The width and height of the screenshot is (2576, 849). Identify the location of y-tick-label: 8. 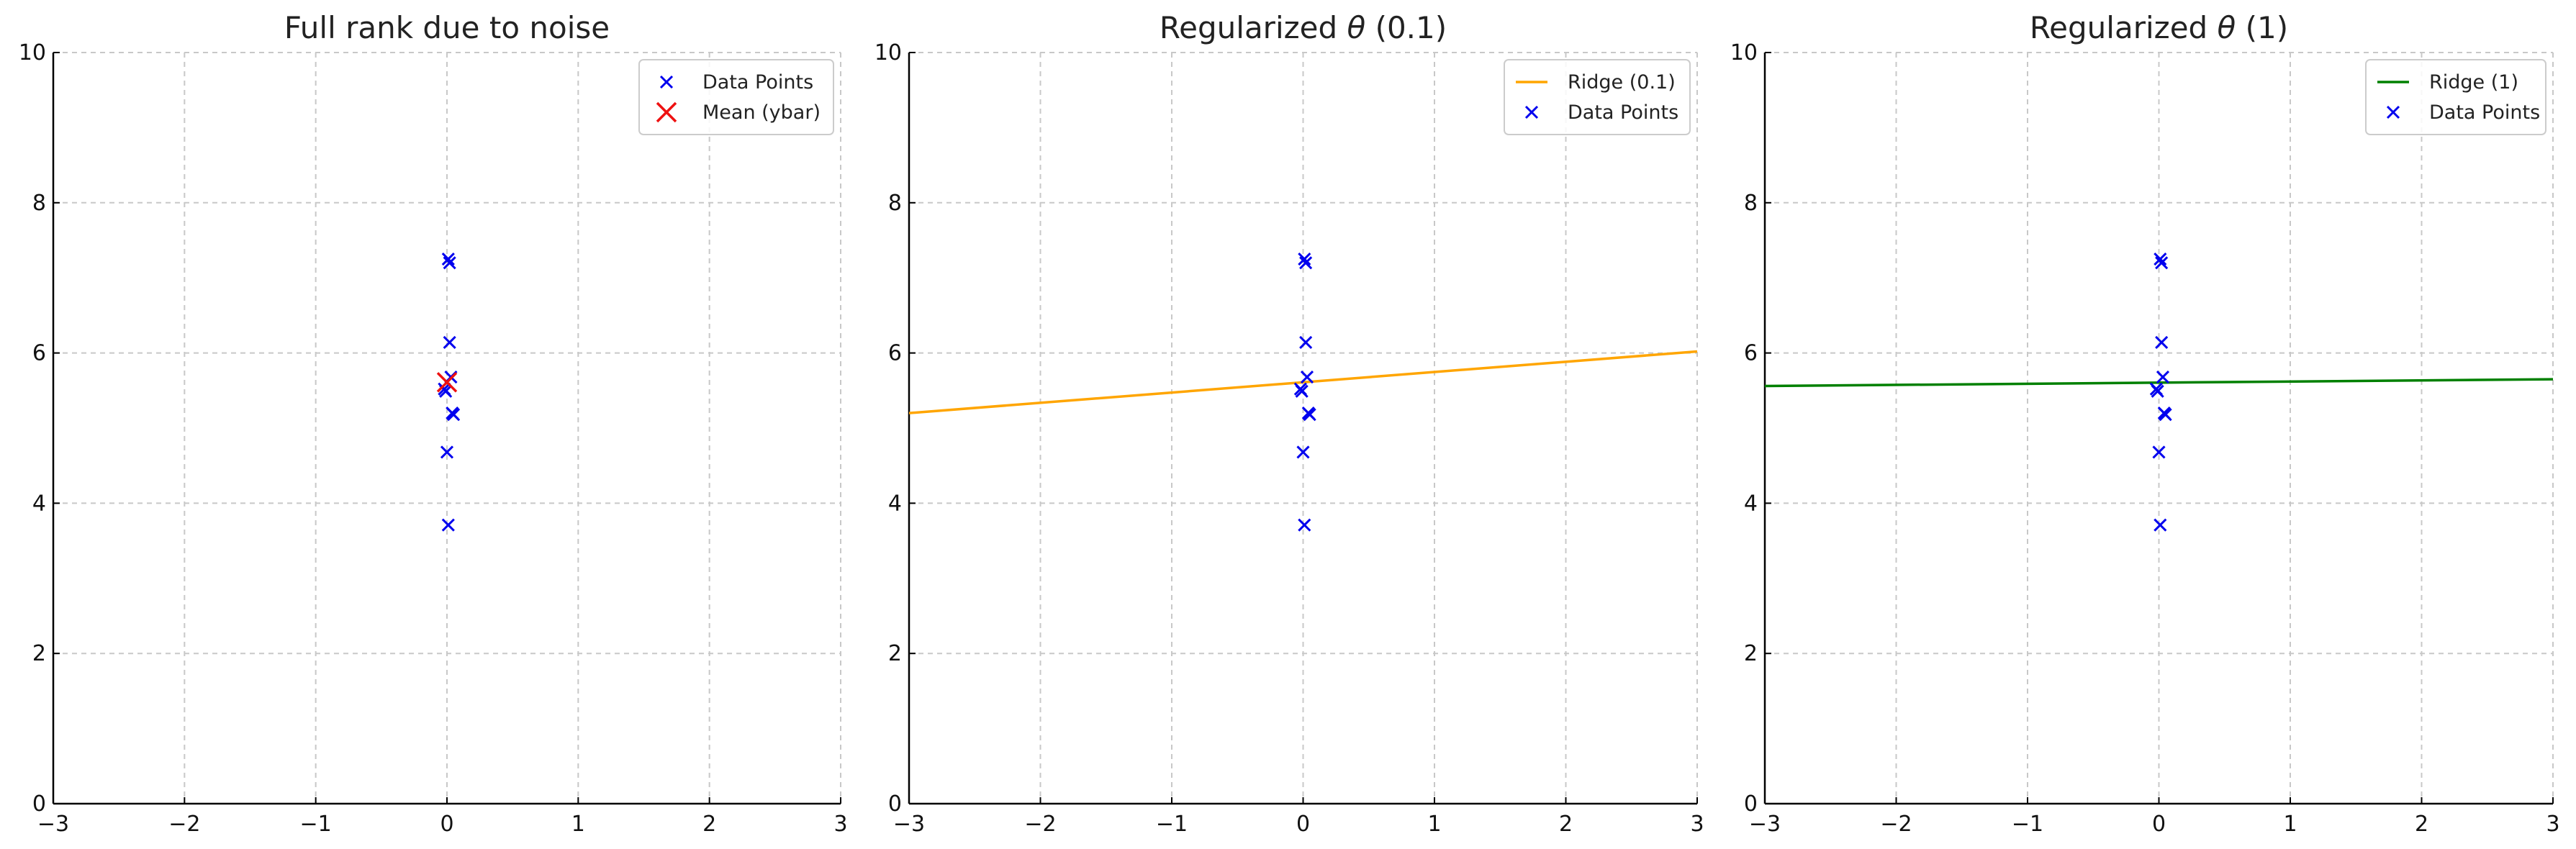
(1751, 204).